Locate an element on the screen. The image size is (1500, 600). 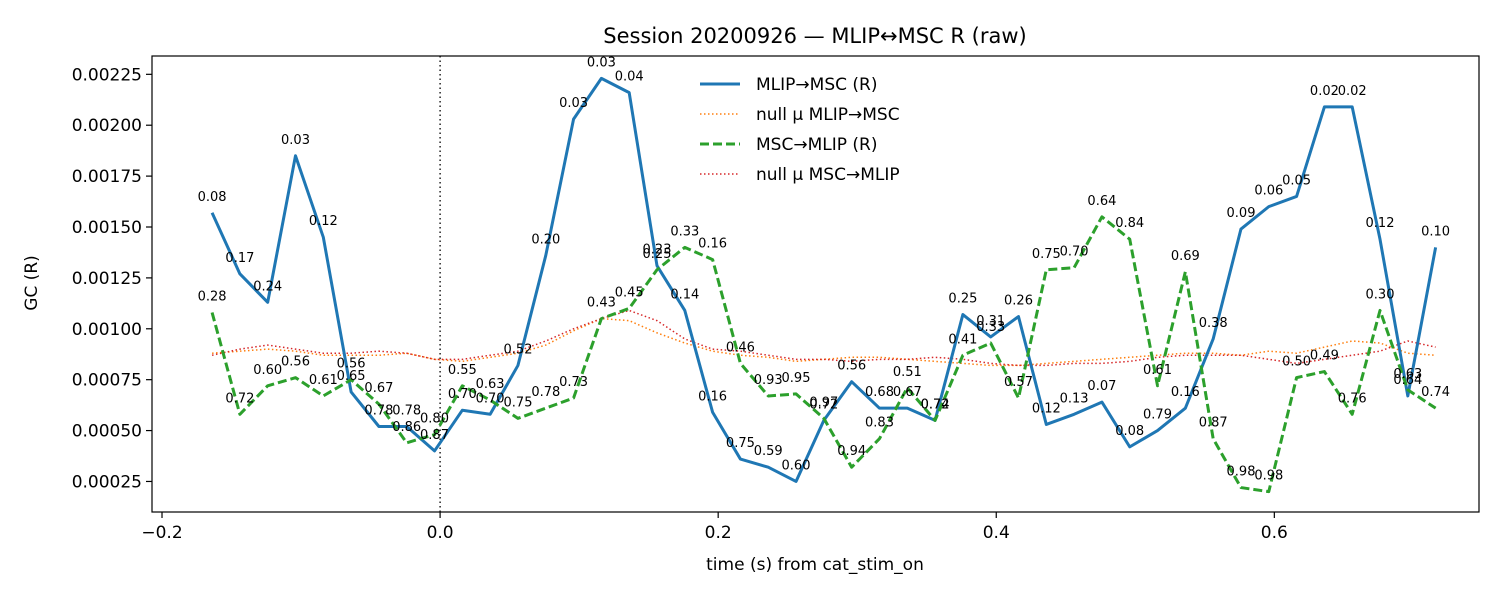
y-tick-label: 0.00125 is located at coordinates (107, 279).